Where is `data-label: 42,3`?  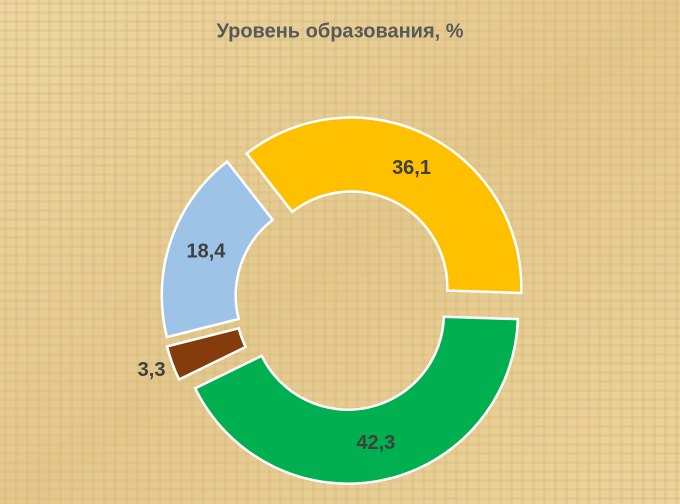 data-label: 42,3 is located at coordinates (375, 443).